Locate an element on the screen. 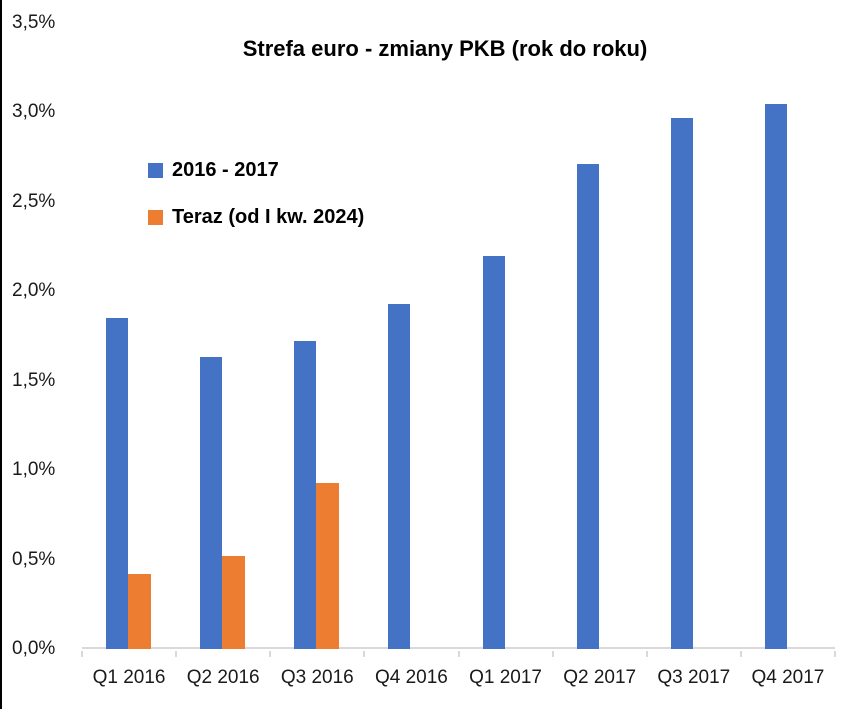 The width and height of the screenshot is (857, 709). x-tick-label-q4-2016: Q4 2016 is located at coordinates (411, 677).